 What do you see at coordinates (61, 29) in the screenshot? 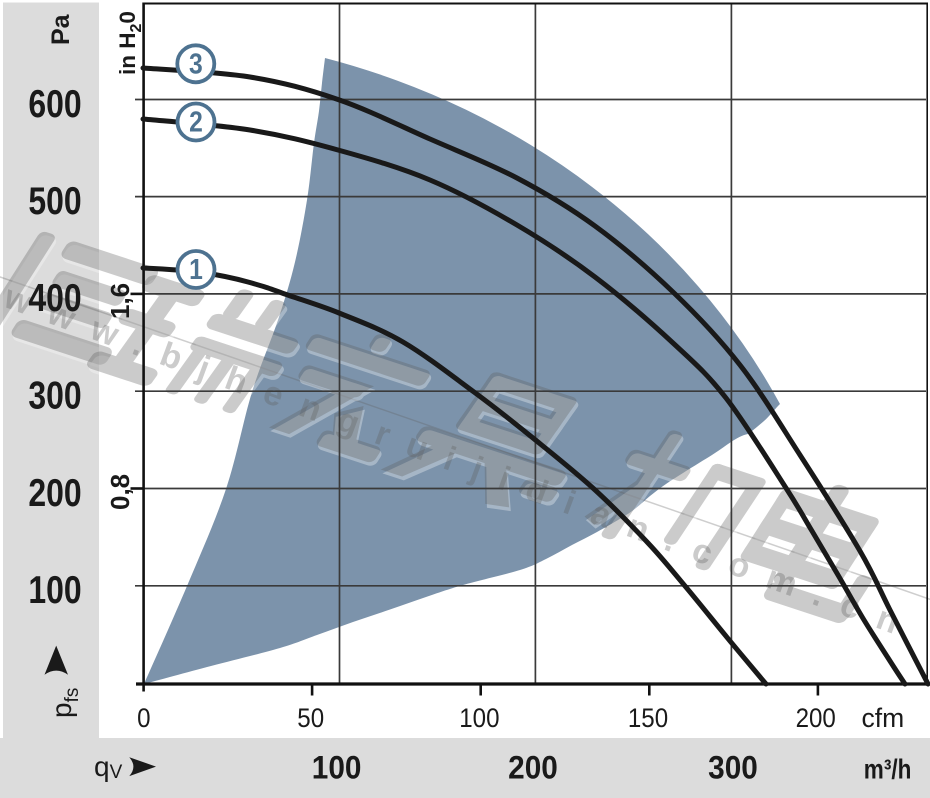
I see `svg-text: Pa` at bounding box center [61, 29].